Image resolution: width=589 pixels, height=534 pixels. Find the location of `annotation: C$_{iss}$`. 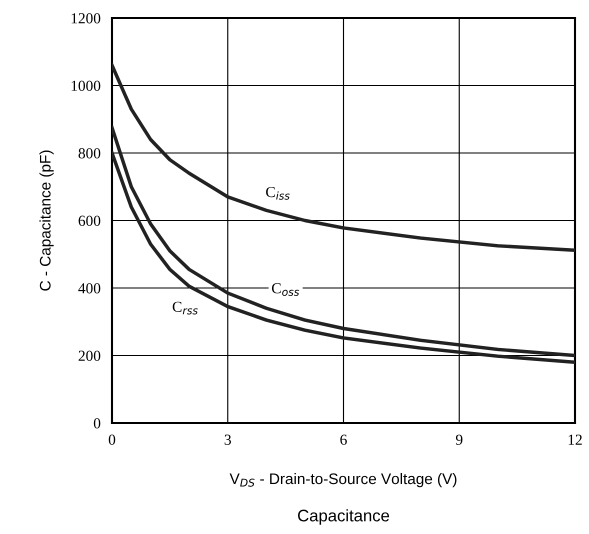

annotation: C$_{iss}$ is located at coordinates (278, 193).